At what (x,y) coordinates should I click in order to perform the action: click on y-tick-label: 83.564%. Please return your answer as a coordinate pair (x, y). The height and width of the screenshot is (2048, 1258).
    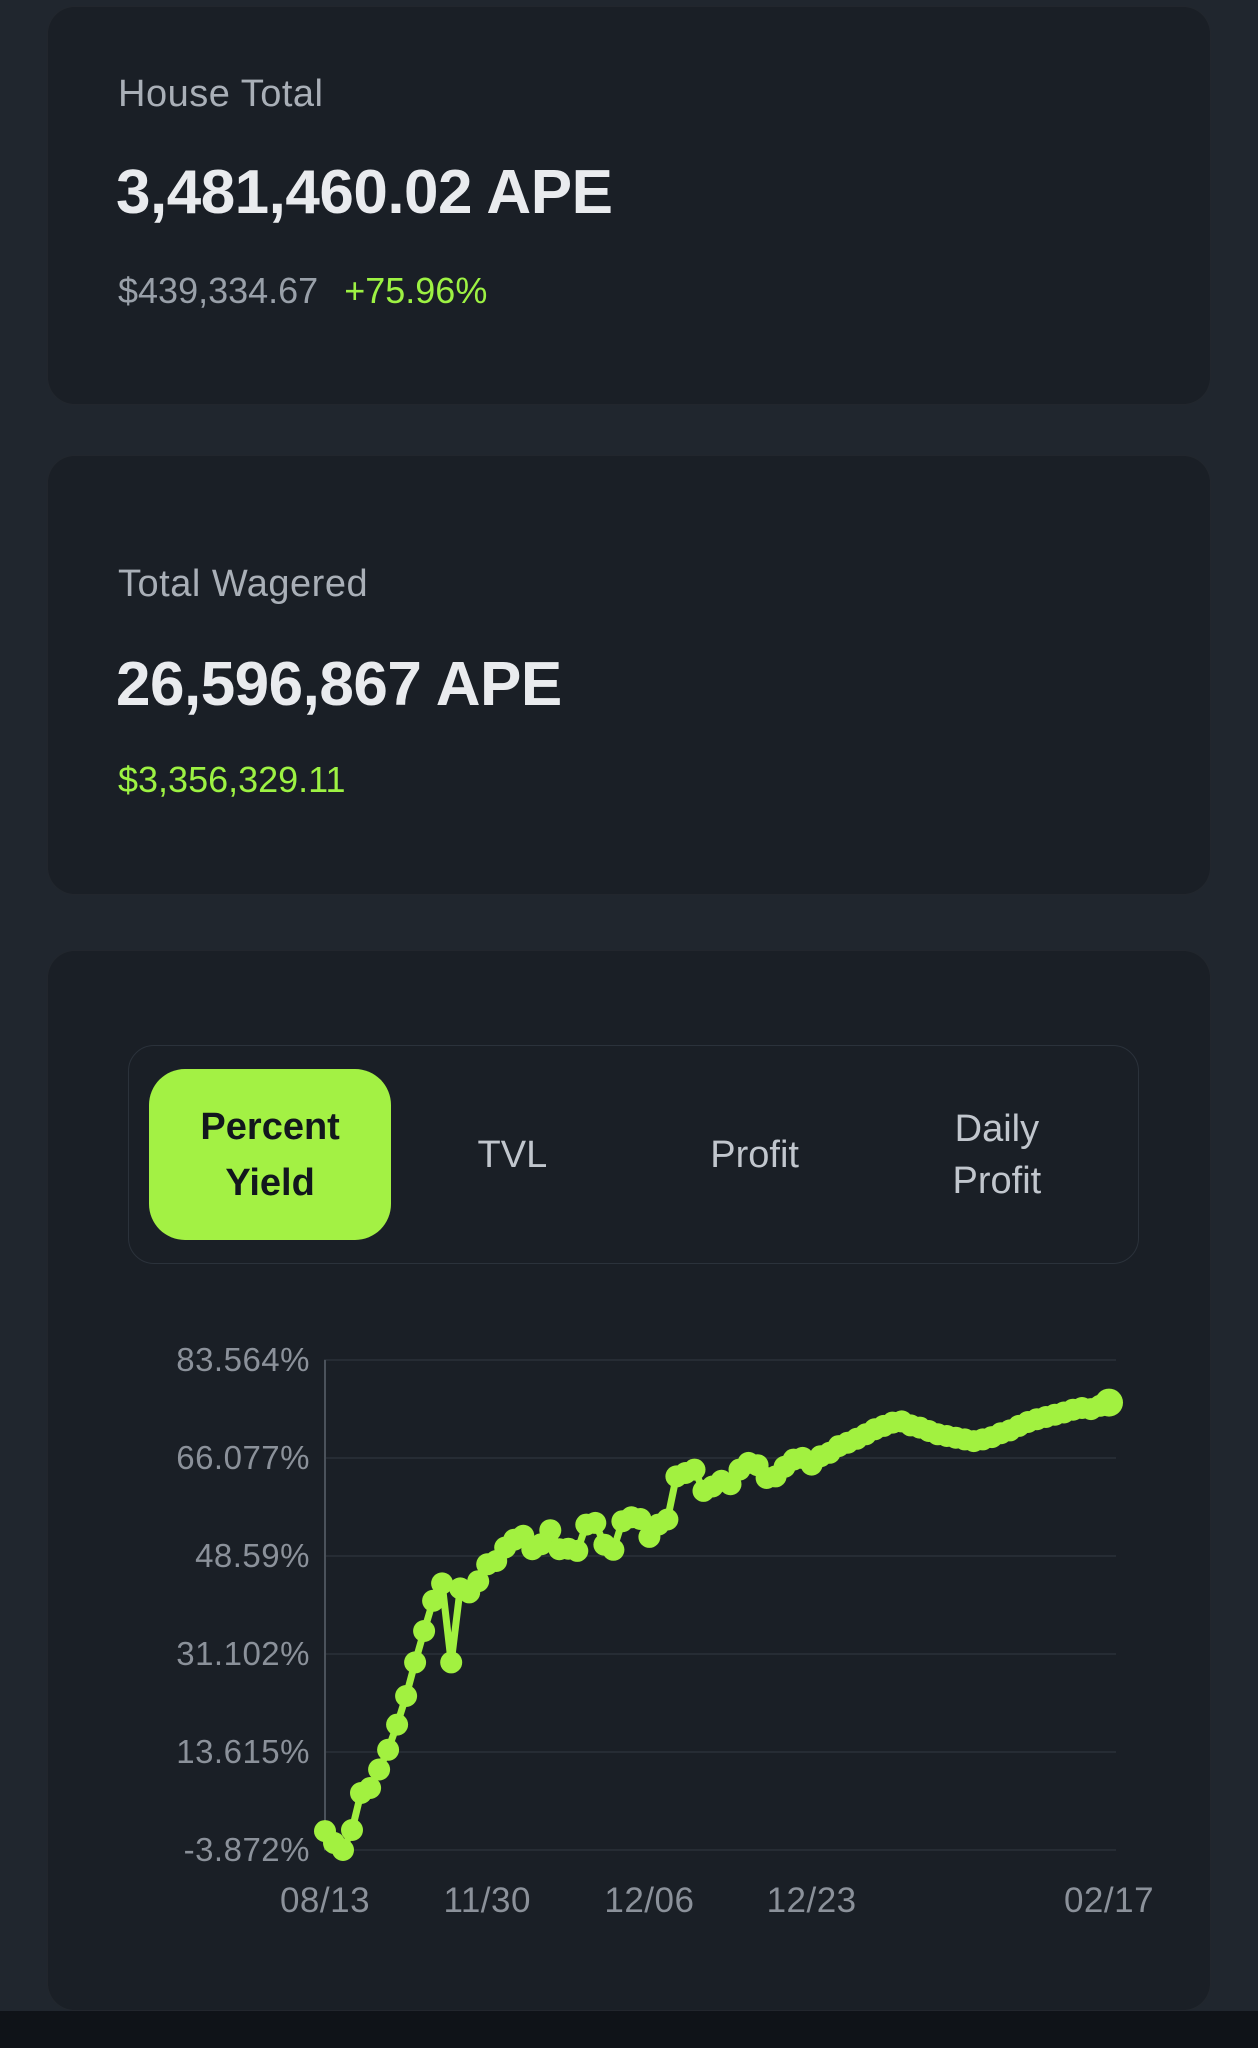
    Looking at the image, I should click on (243, 1359).